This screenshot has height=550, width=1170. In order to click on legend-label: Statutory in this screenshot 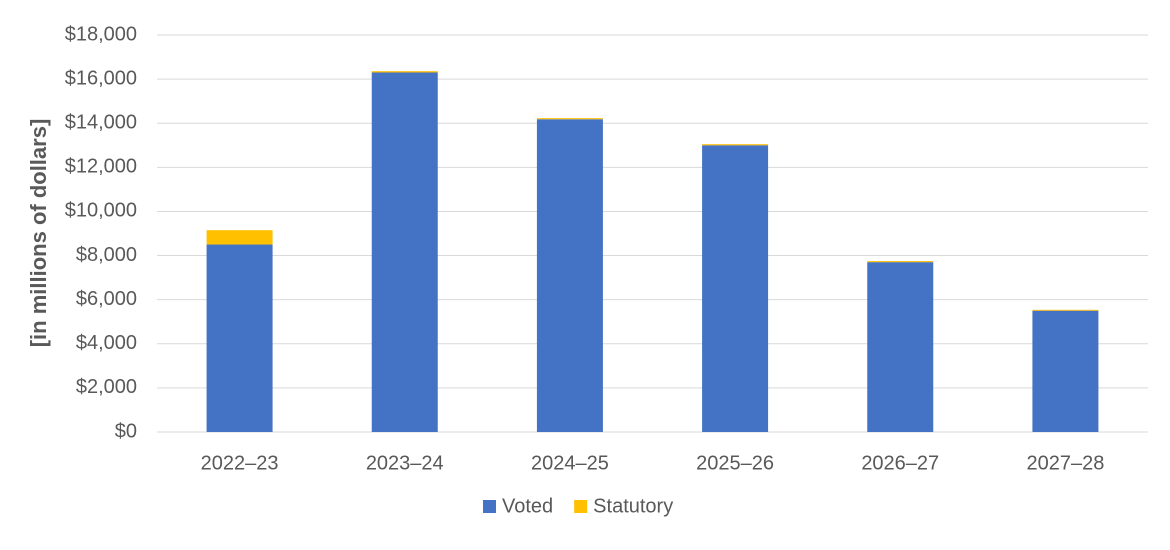, I will do `click(633, 506)`.